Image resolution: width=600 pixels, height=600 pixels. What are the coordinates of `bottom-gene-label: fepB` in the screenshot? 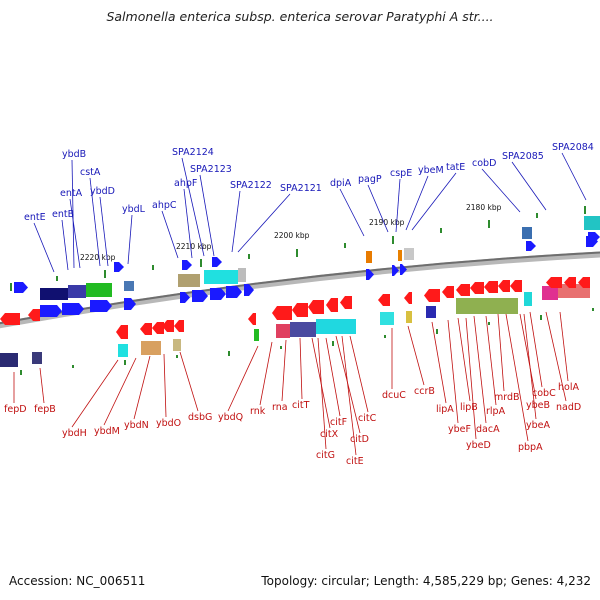 It's located at (45, 409).